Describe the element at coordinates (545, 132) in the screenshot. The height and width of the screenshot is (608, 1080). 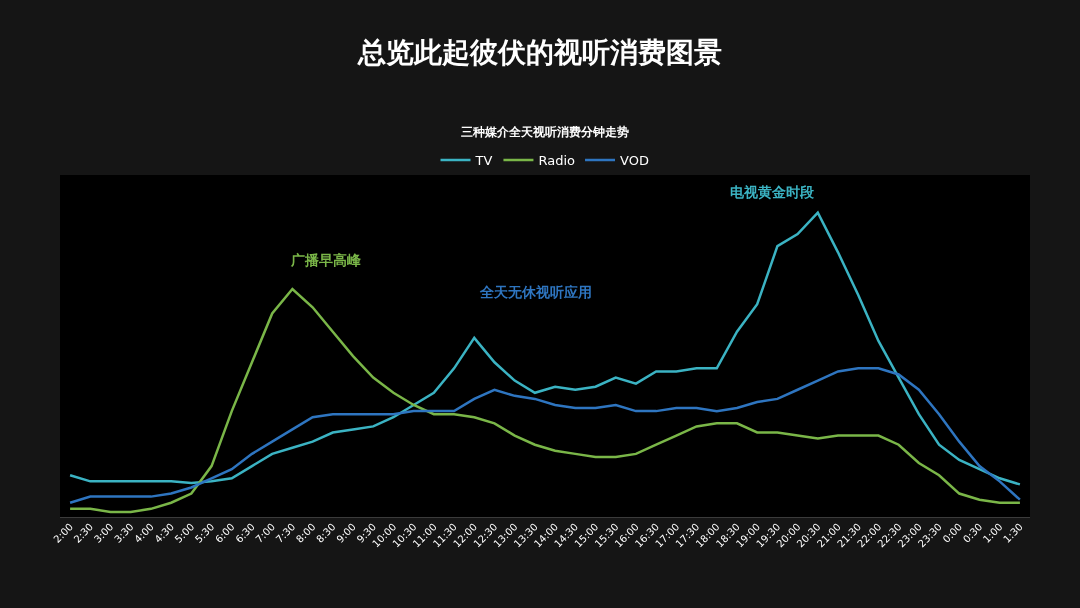
I see `chart-subtitle: 三种媒介全天视听消费分钟走势` at that location.